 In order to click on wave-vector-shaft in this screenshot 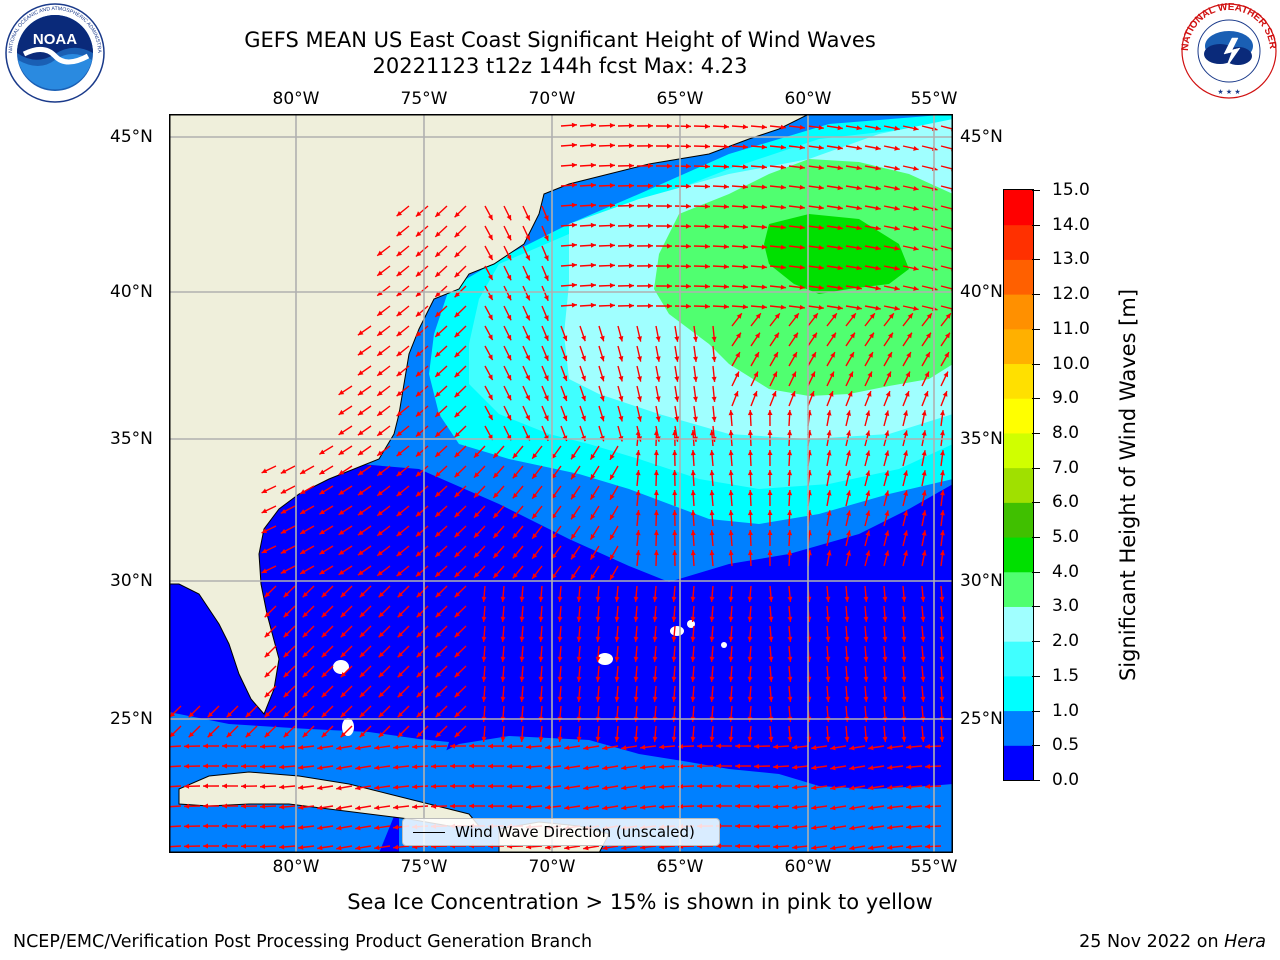, I will do `click(946, 227)`.